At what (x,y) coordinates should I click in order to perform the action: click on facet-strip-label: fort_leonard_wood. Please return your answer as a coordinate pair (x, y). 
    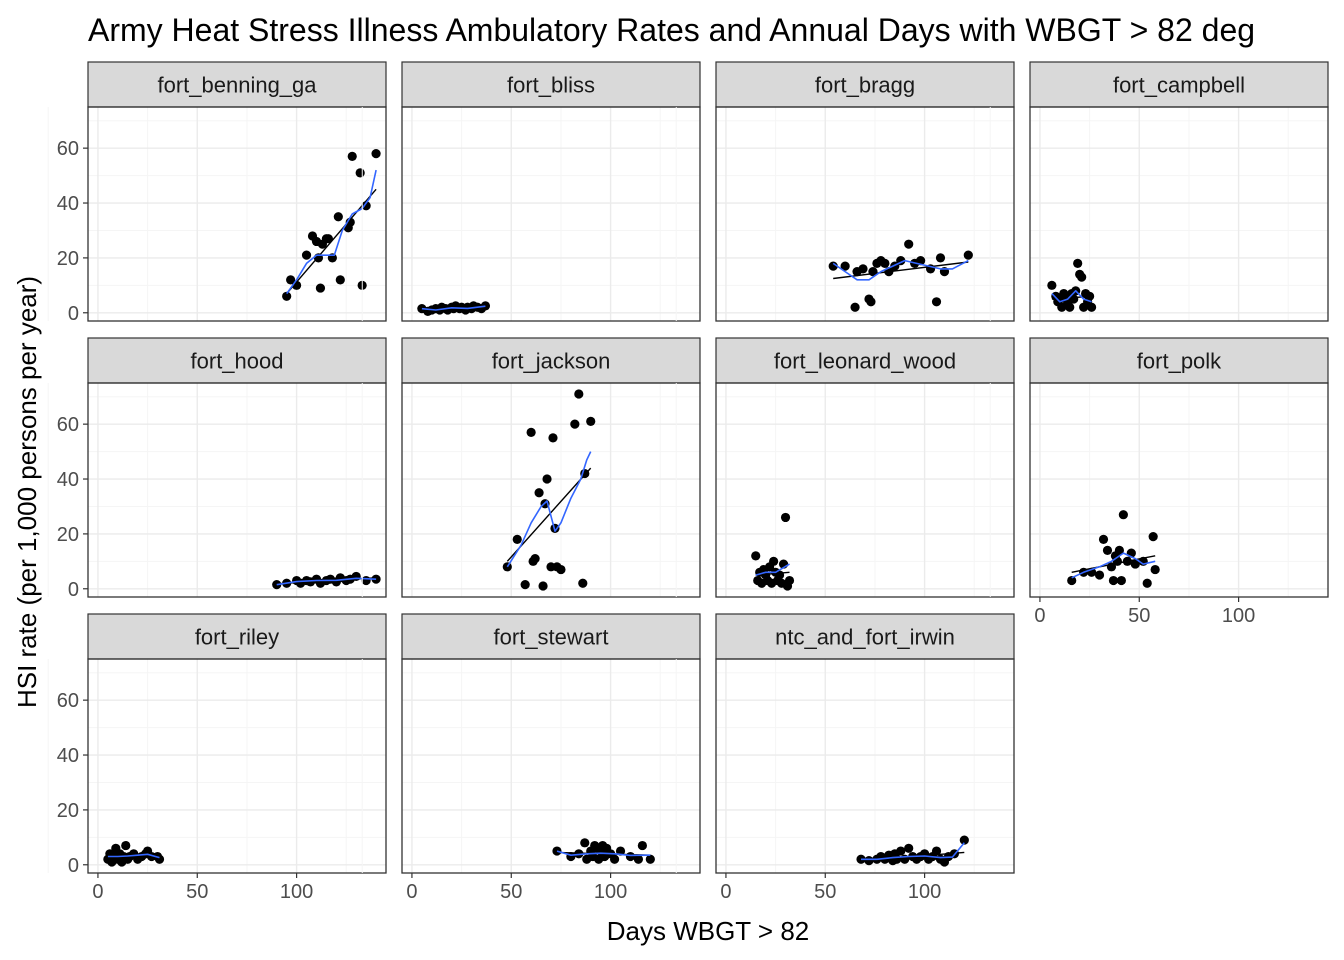
    Looking at the image, I should click on (865, 361).